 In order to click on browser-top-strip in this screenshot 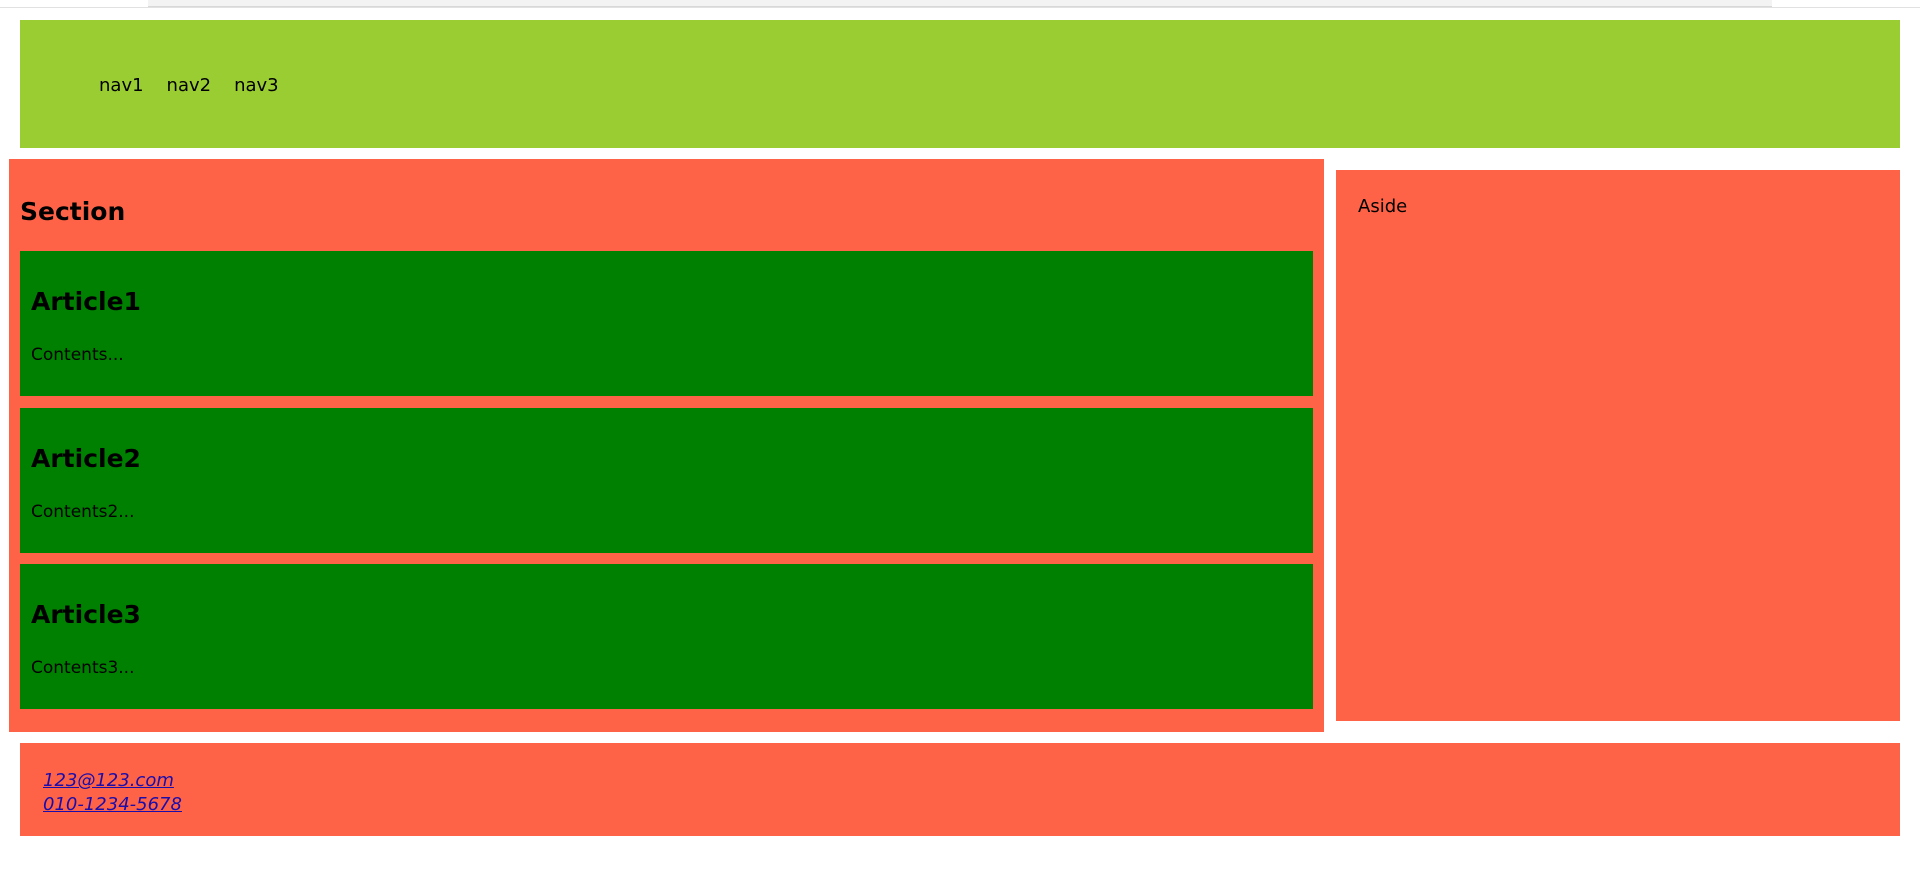, I will do `click(960, 3)`.